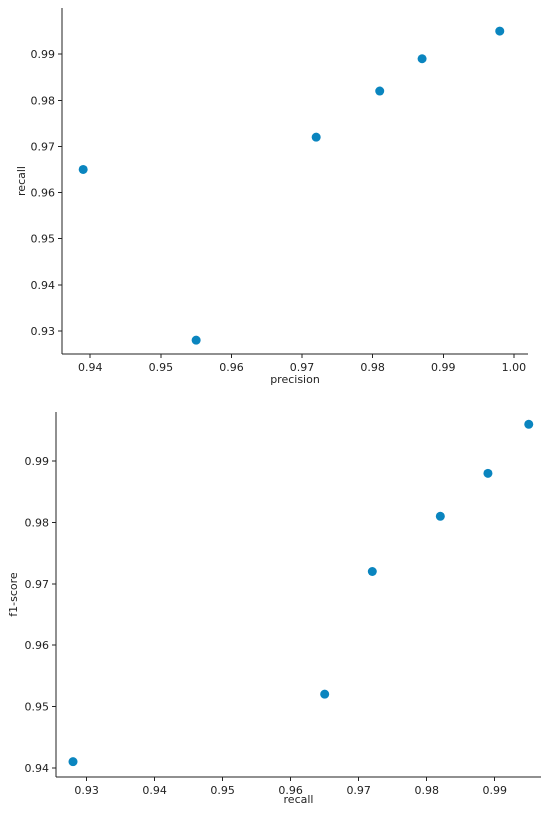 The width and height of the screenshot is (550, 813). I want to click on chart-2-x-tick-label: 0.94, so click(154, 790).